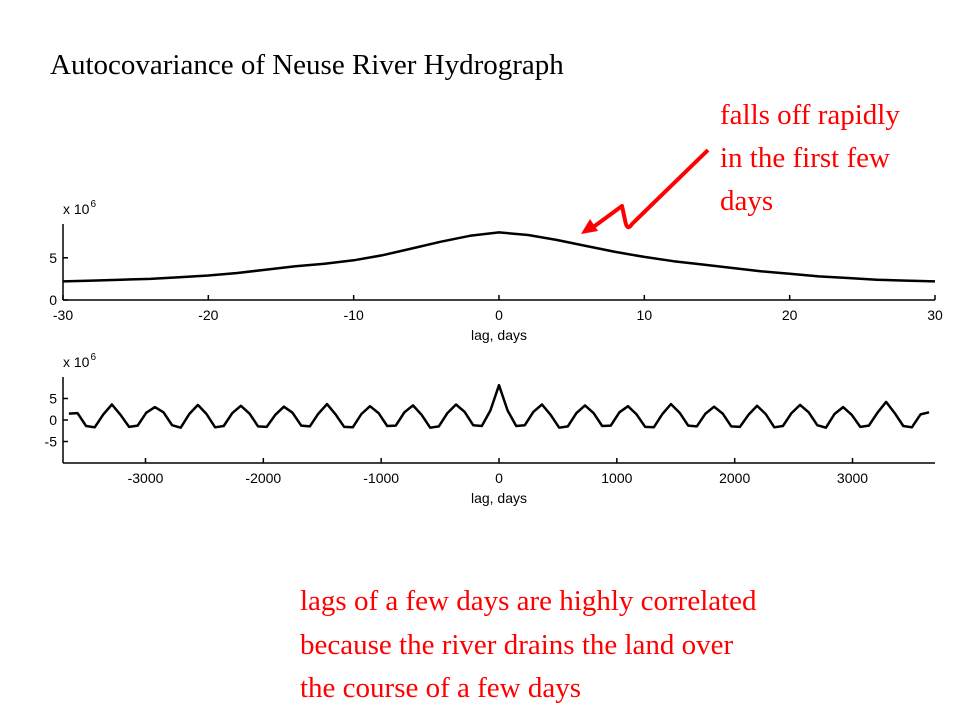 The width and height of the screenshot is (960, 720). What do you see at coordinates (852, 478) in the screenshot?
I see `x-tick-label: 3000` at bounding box center [852, 478].